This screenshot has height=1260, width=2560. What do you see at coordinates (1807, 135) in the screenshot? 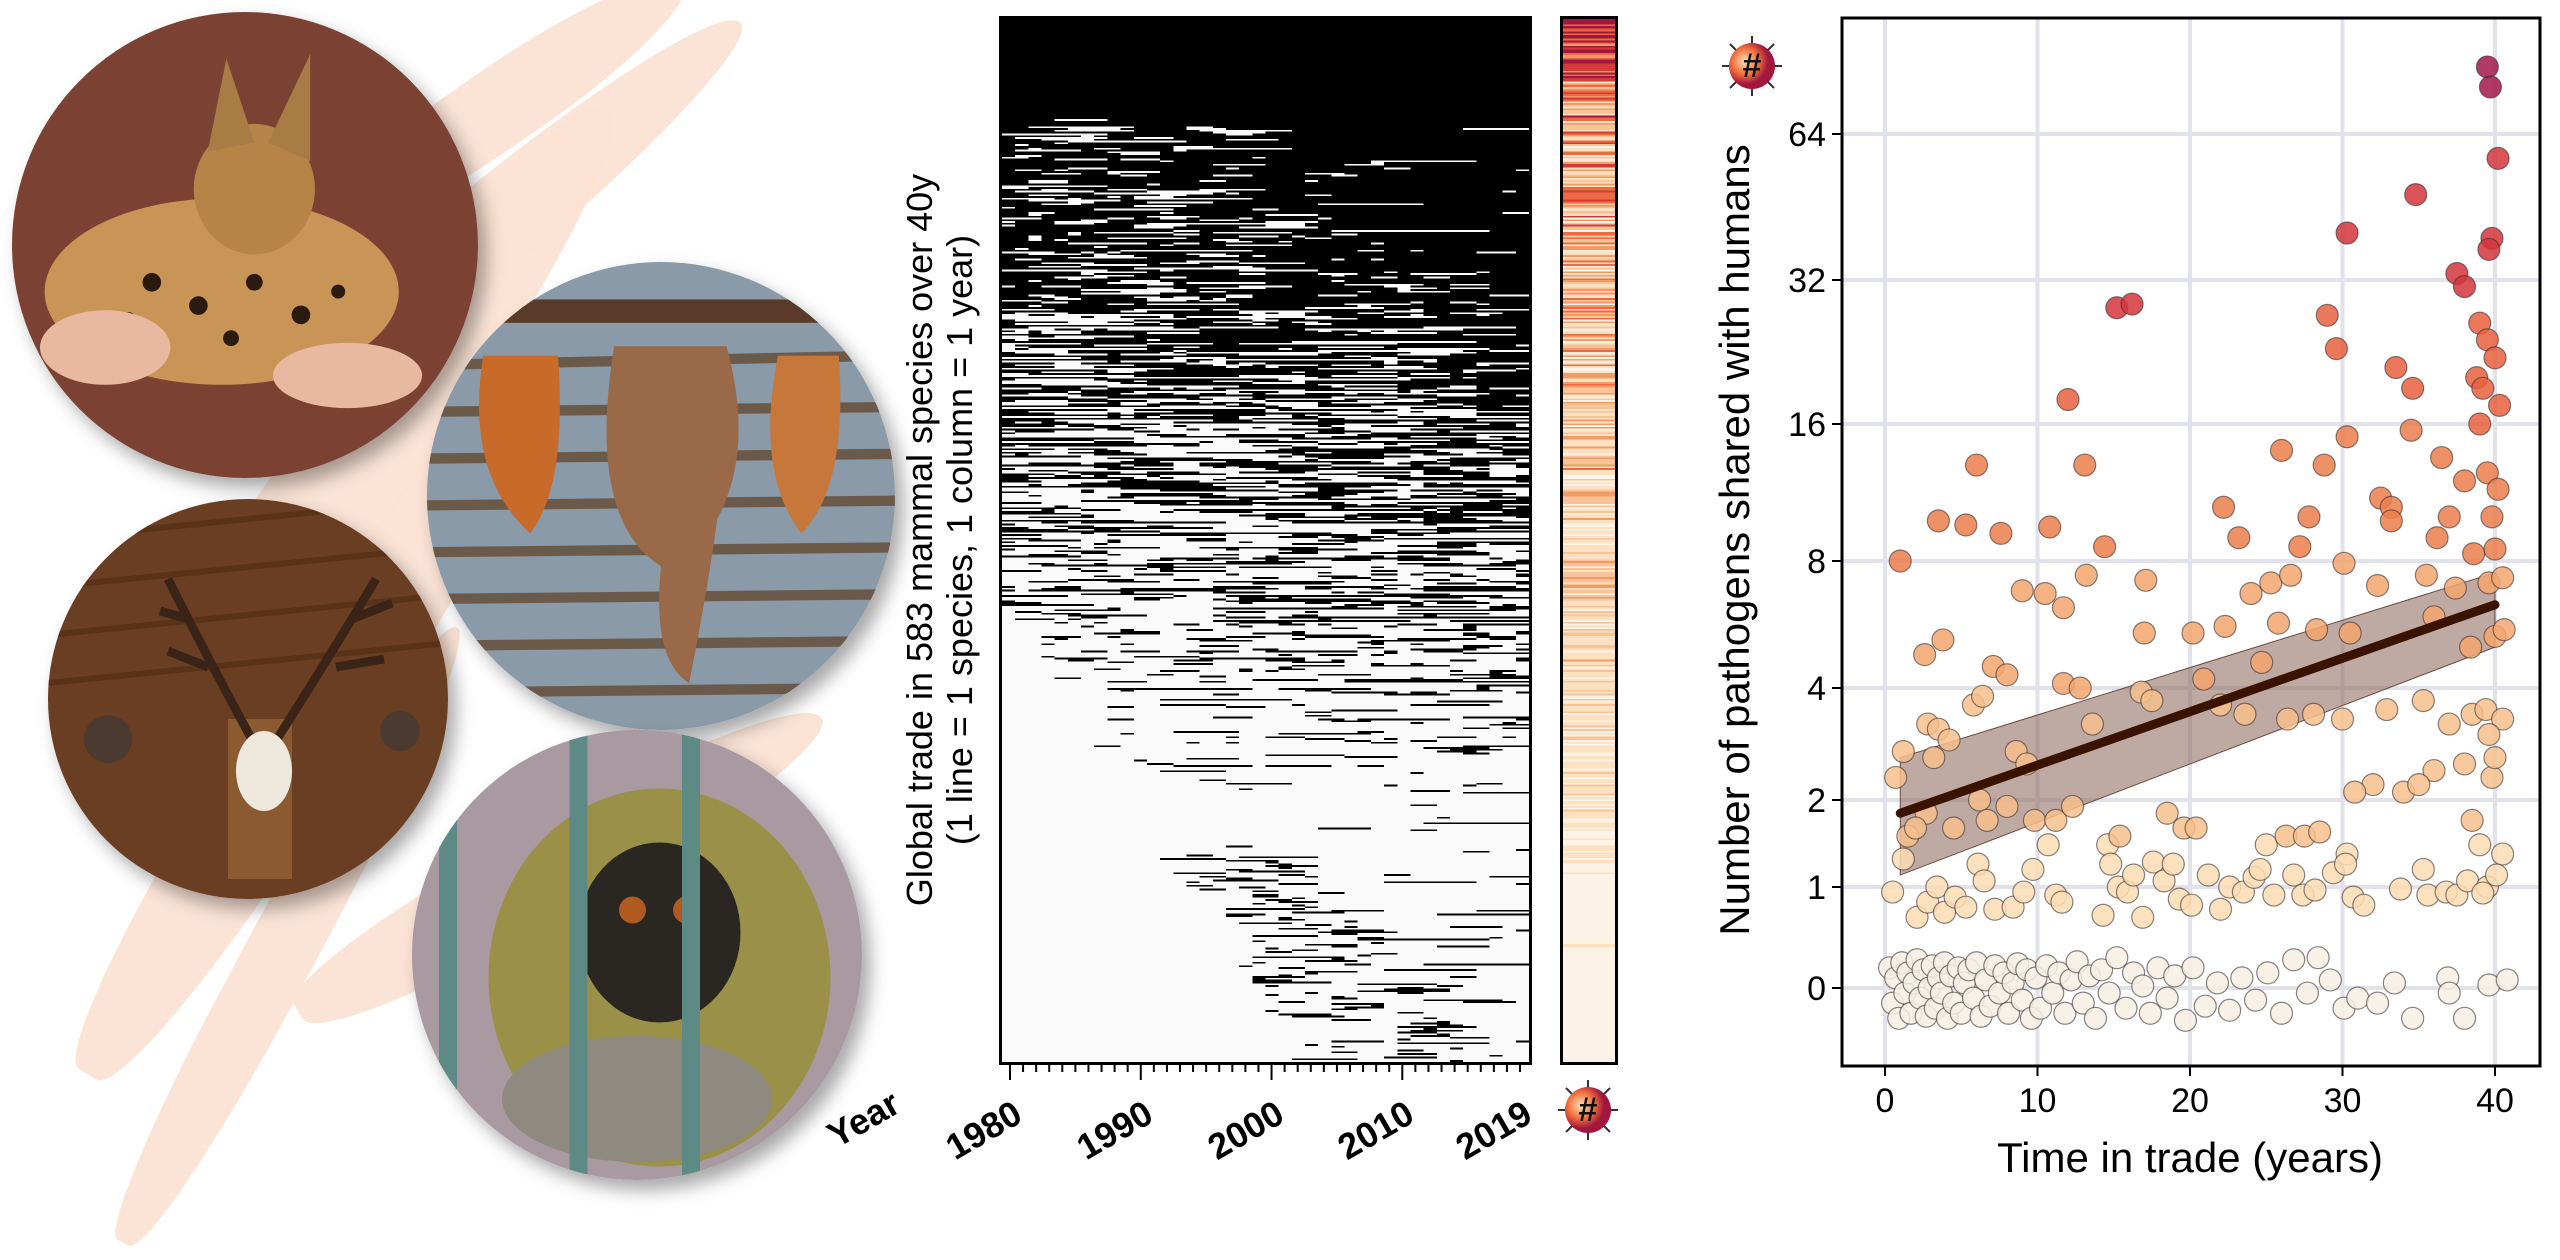
I see `y-tick-label: 64` at bounding box center [1807, 135].